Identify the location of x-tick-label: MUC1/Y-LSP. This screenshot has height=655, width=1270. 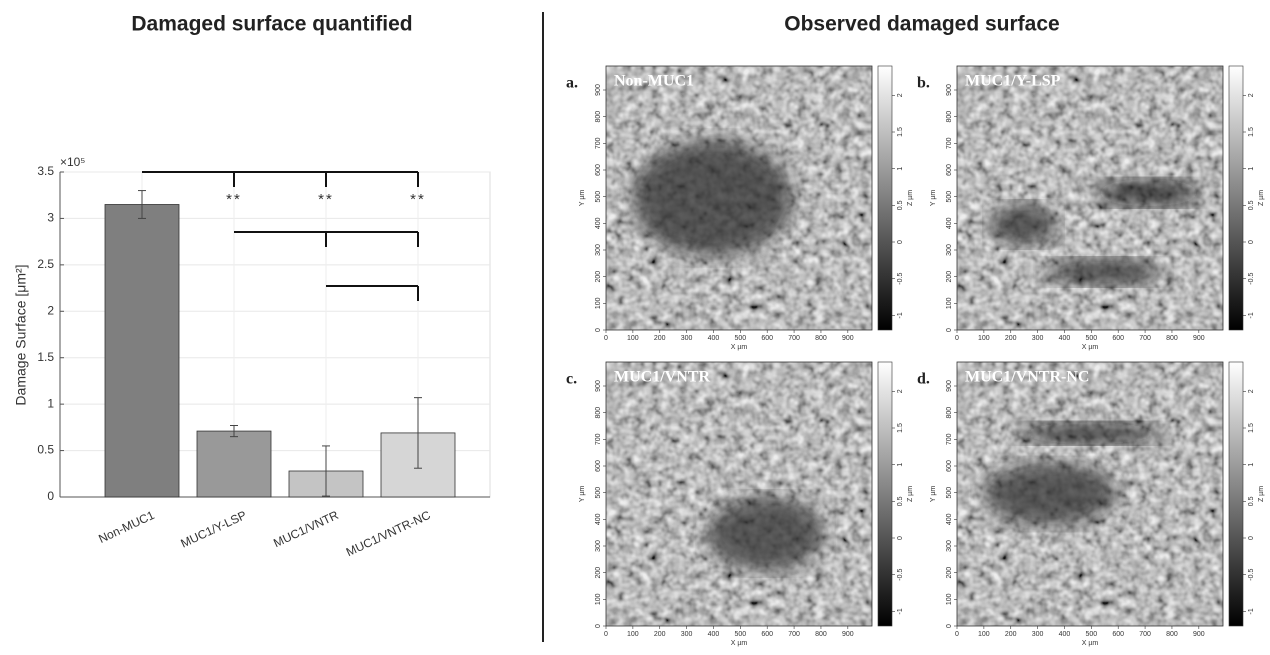
(213, 529).